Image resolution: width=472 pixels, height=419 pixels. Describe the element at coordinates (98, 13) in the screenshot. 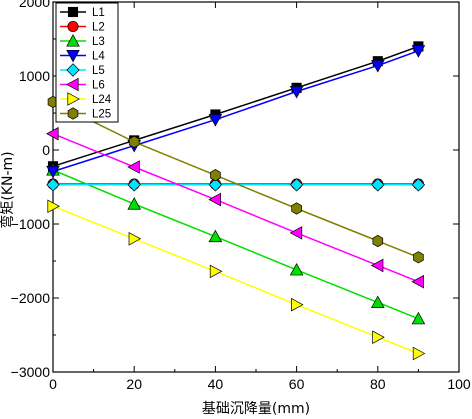

I see `legend-label: L1` at that location.